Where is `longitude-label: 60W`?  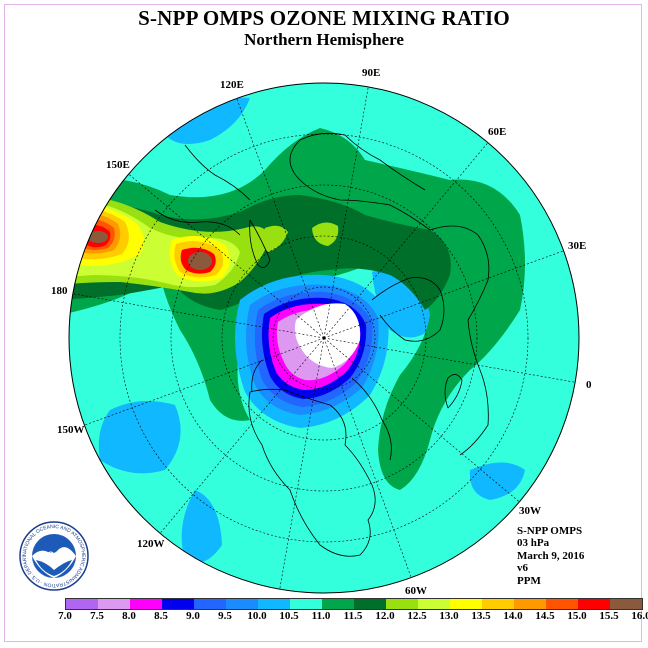 longitude-label: 60W is located at coordinates (416, 591).